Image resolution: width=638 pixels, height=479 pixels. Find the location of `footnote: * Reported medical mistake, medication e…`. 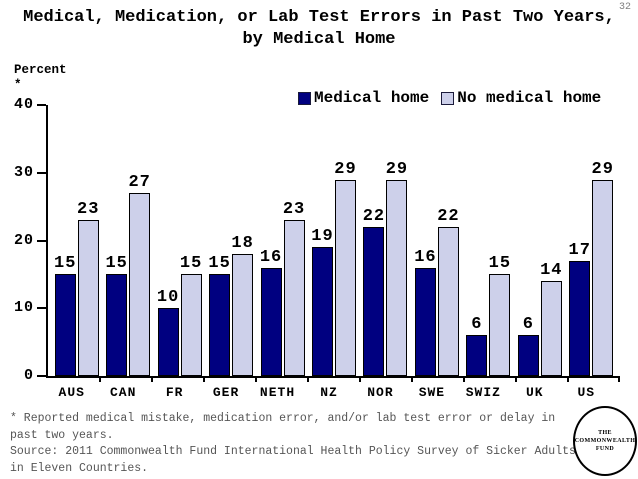

footnote: * Reported medical mistake, medication e… is located at coordinates (297, 444).